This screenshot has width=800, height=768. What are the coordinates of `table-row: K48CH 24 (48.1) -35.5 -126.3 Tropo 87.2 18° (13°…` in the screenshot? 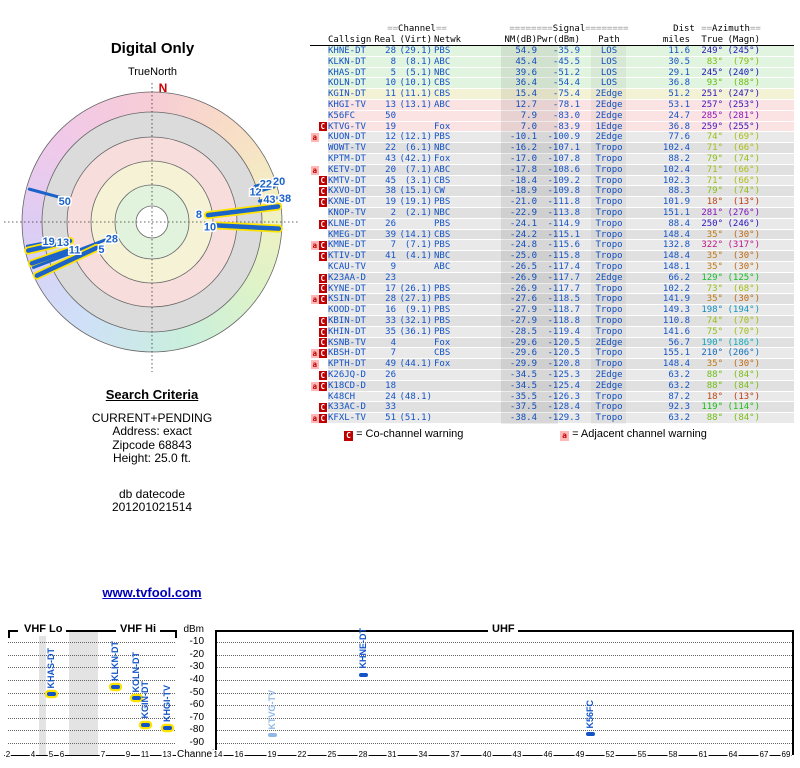 It's located at (552, 397).